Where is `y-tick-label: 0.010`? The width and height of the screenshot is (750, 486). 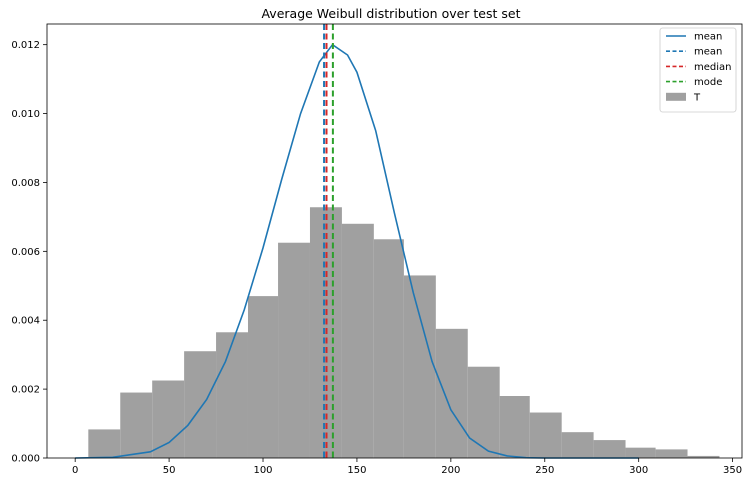 y-tick-label: 0.010 is located at coordinates (25, 114).